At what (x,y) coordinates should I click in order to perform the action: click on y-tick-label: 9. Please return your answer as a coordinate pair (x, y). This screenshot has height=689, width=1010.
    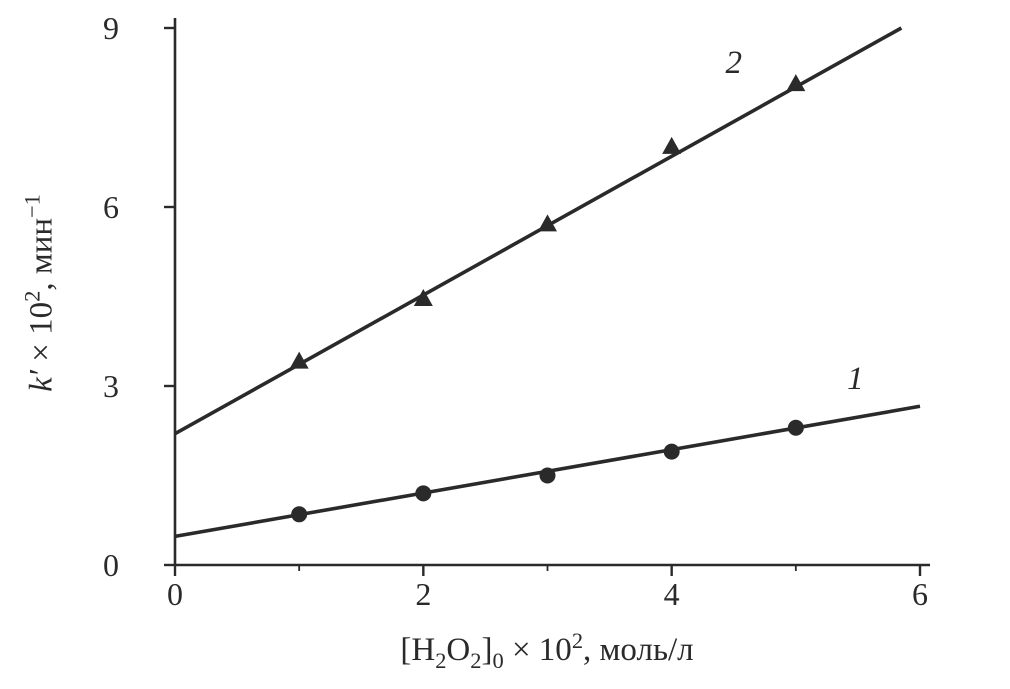
    Looking at the image, I should click on (111, 28).